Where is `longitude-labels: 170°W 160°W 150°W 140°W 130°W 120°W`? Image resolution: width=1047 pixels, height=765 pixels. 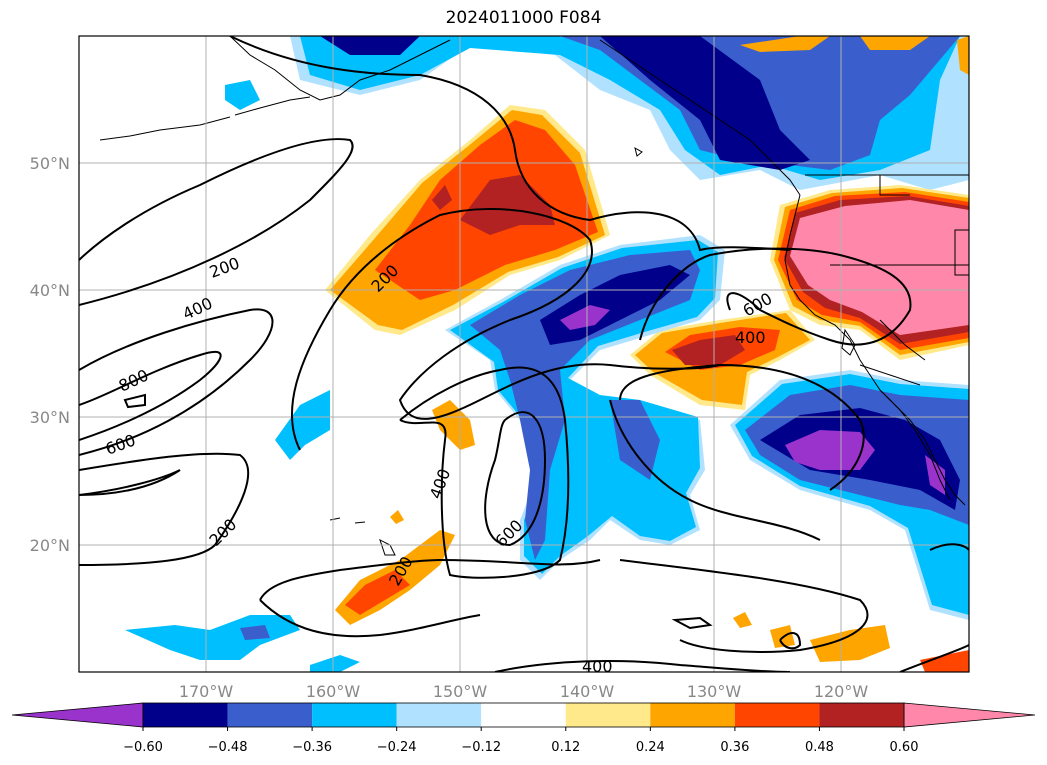 longitude-labels: 170°W 160°W 150°W 140°W 130°W 120°W is located at coordinates (524, 691).